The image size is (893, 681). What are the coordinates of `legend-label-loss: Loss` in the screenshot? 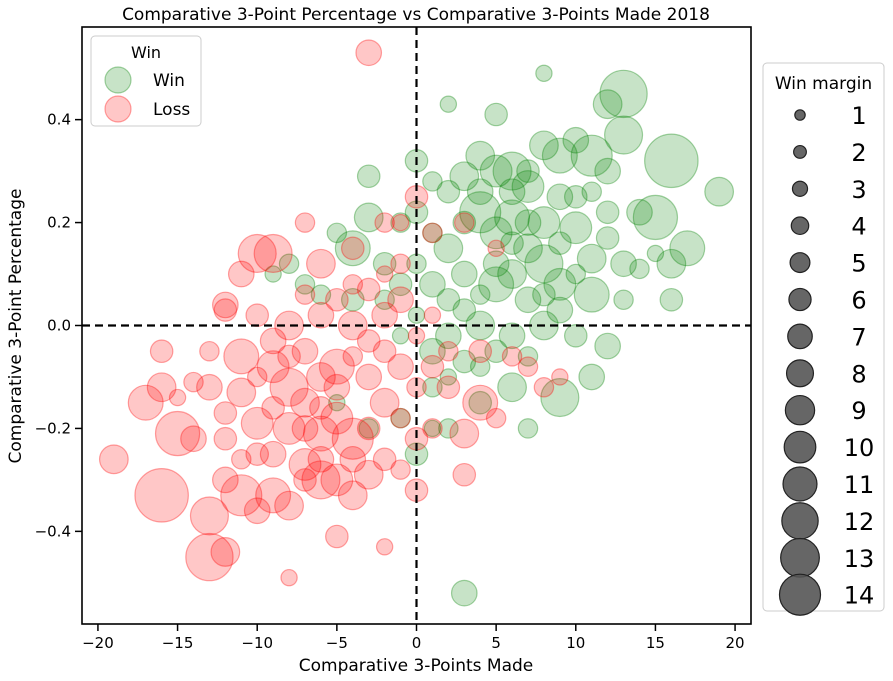 It's located at (171, 110).